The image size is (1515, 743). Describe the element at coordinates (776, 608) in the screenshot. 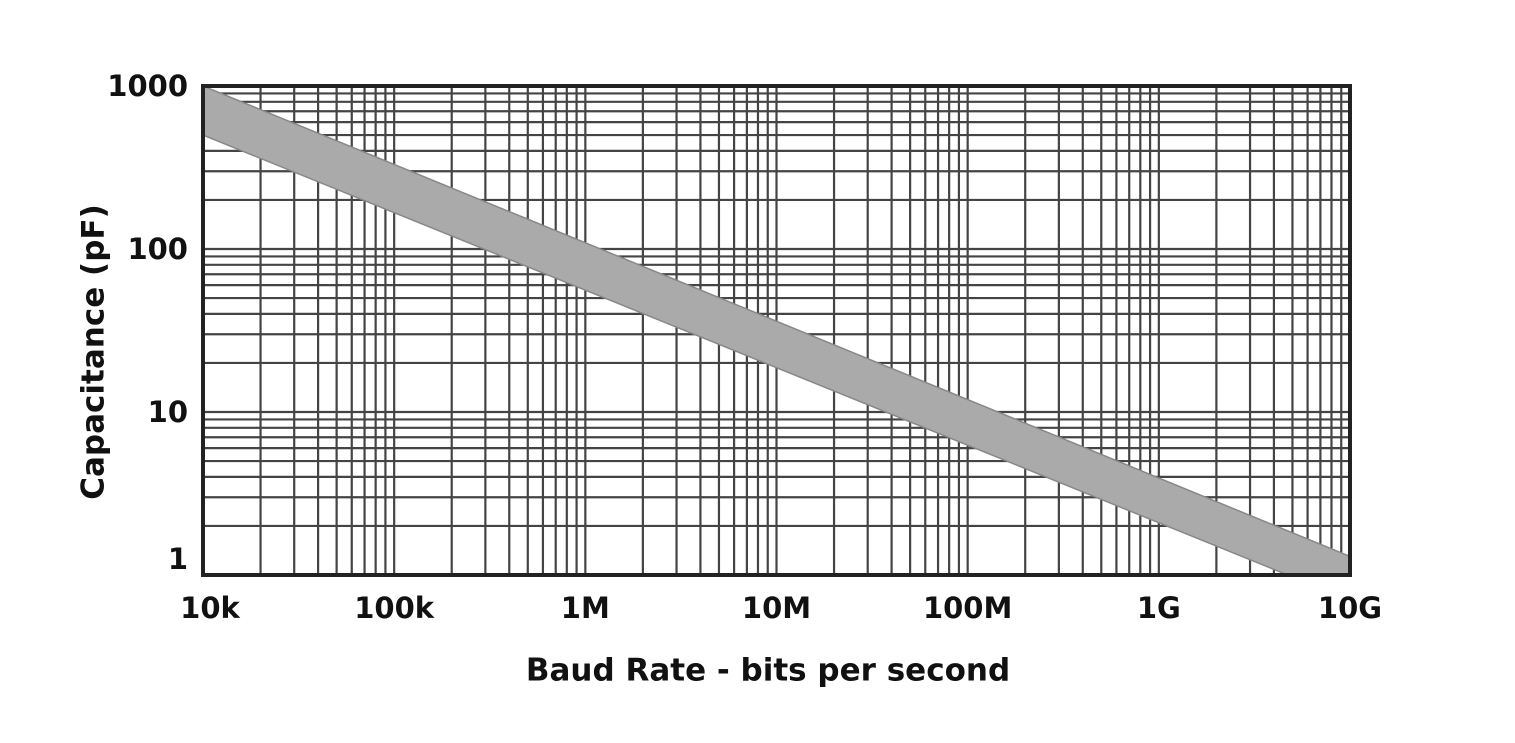

I see `x-tick-label: 10M` at that location.